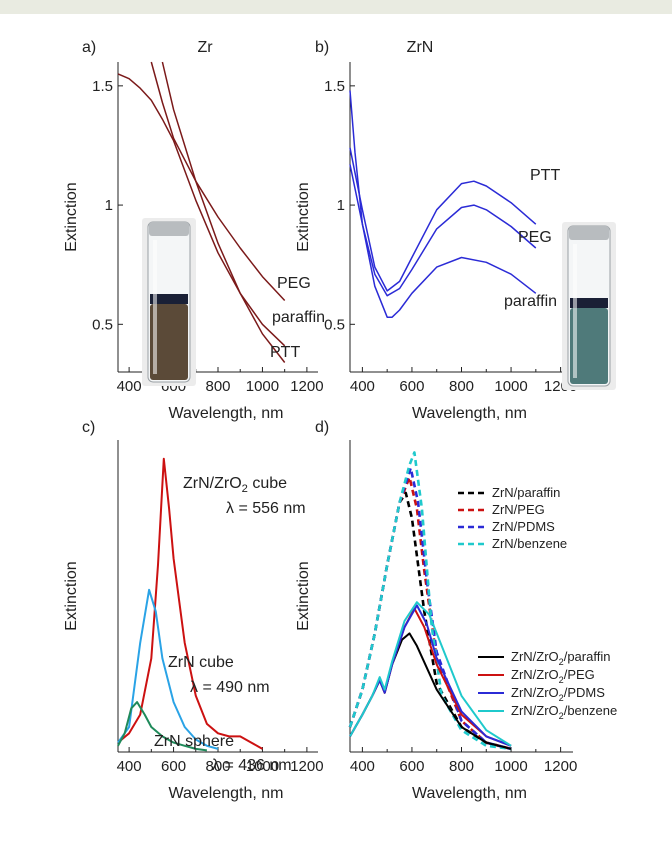  I want to click on panel-c-x-tick-label: 1000, so click(262, 766).